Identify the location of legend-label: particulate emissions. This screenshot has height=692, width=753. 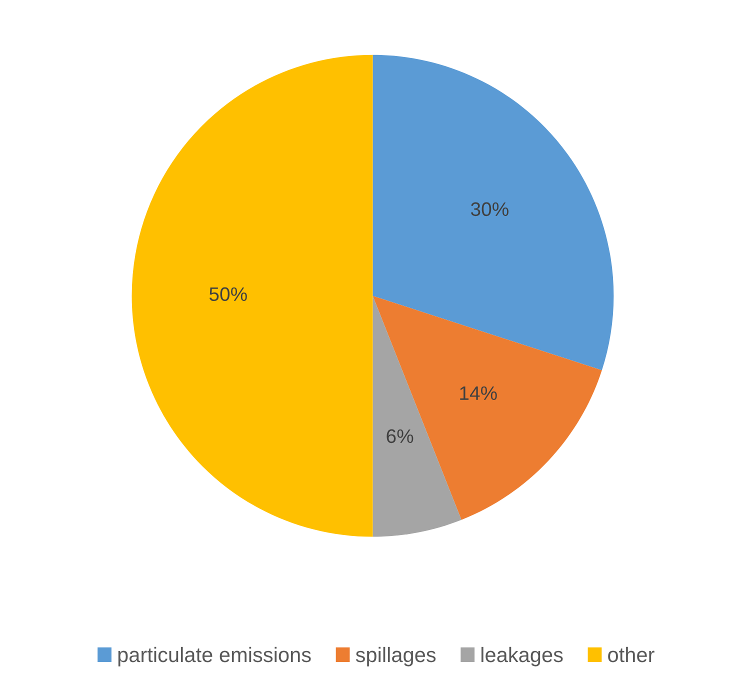
(214, 656).